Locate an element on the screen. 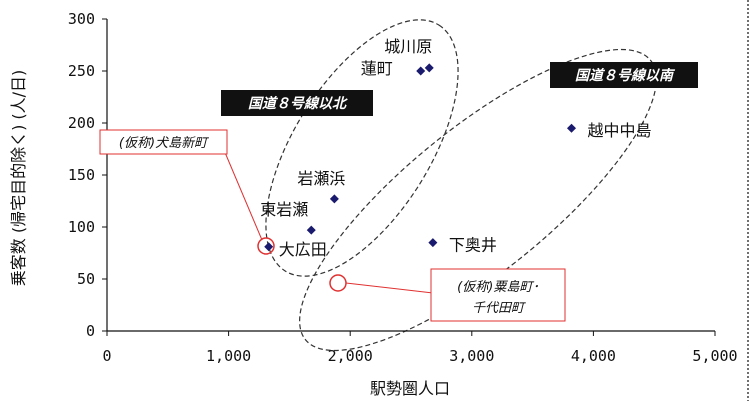 The height and width of the screenshot is (401, 752). callout-2-text-line1: (仮称)粟島町･ is located at coordinates (498, 287).